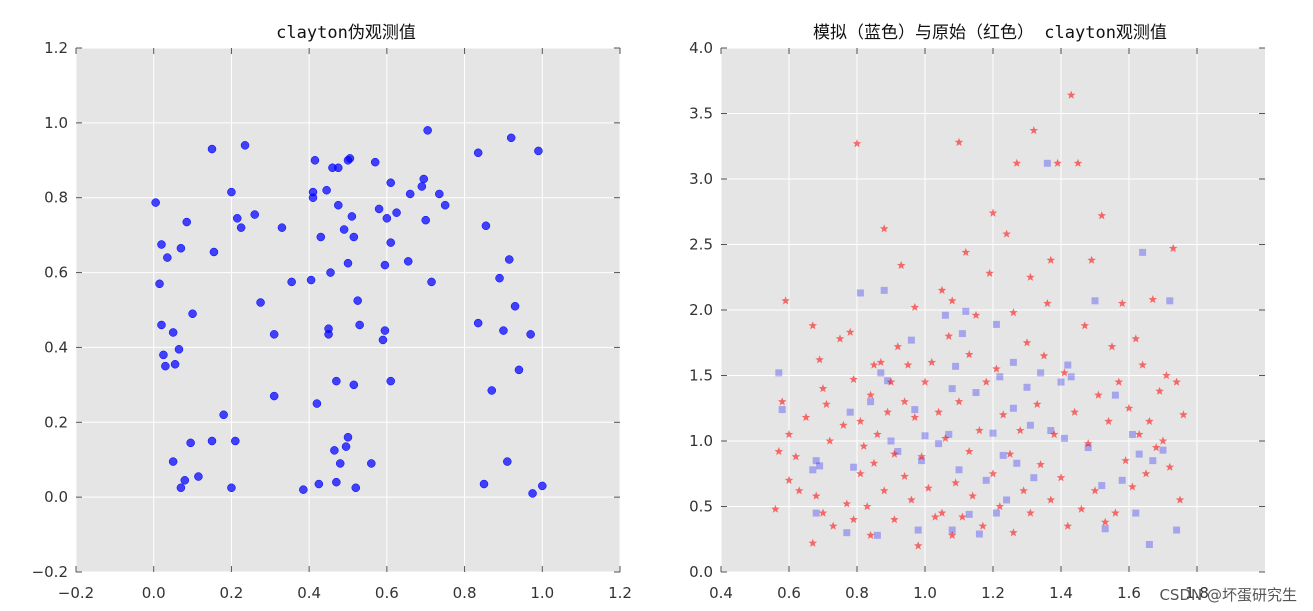  Describe the element at coordinates (56, 273) in the screenshot. I see `y-tick-label: 0.6` at that location.